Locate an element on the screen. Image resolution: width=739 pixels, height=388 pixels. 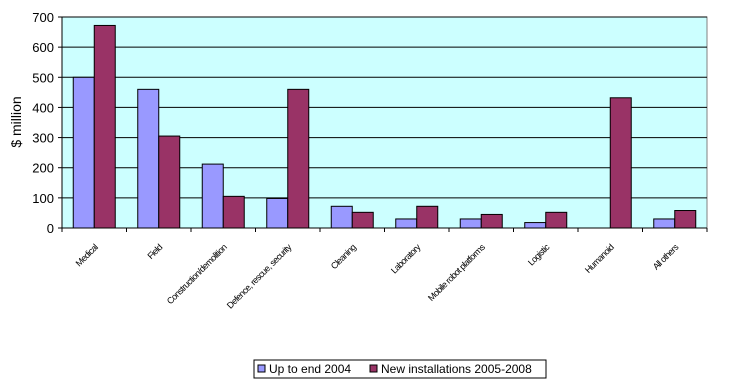
x-tick-label: Defence, rescue, security is located at coordinates (259, 276).